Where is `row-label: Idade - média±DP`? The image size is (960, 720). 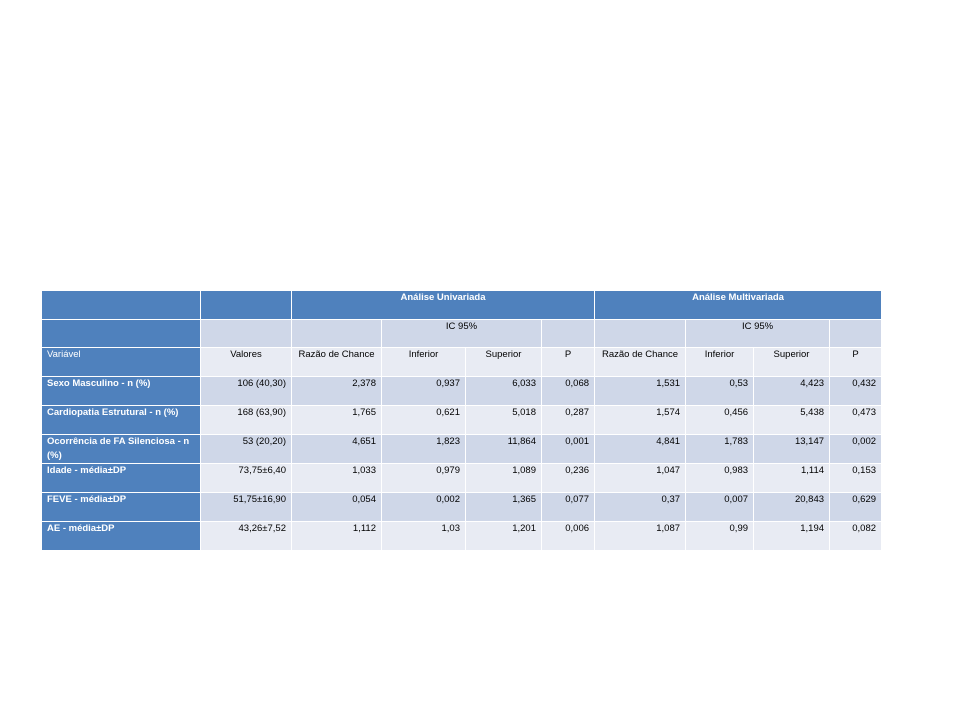
row-label: Idade - média±DP is located at coordinates (121, 478).